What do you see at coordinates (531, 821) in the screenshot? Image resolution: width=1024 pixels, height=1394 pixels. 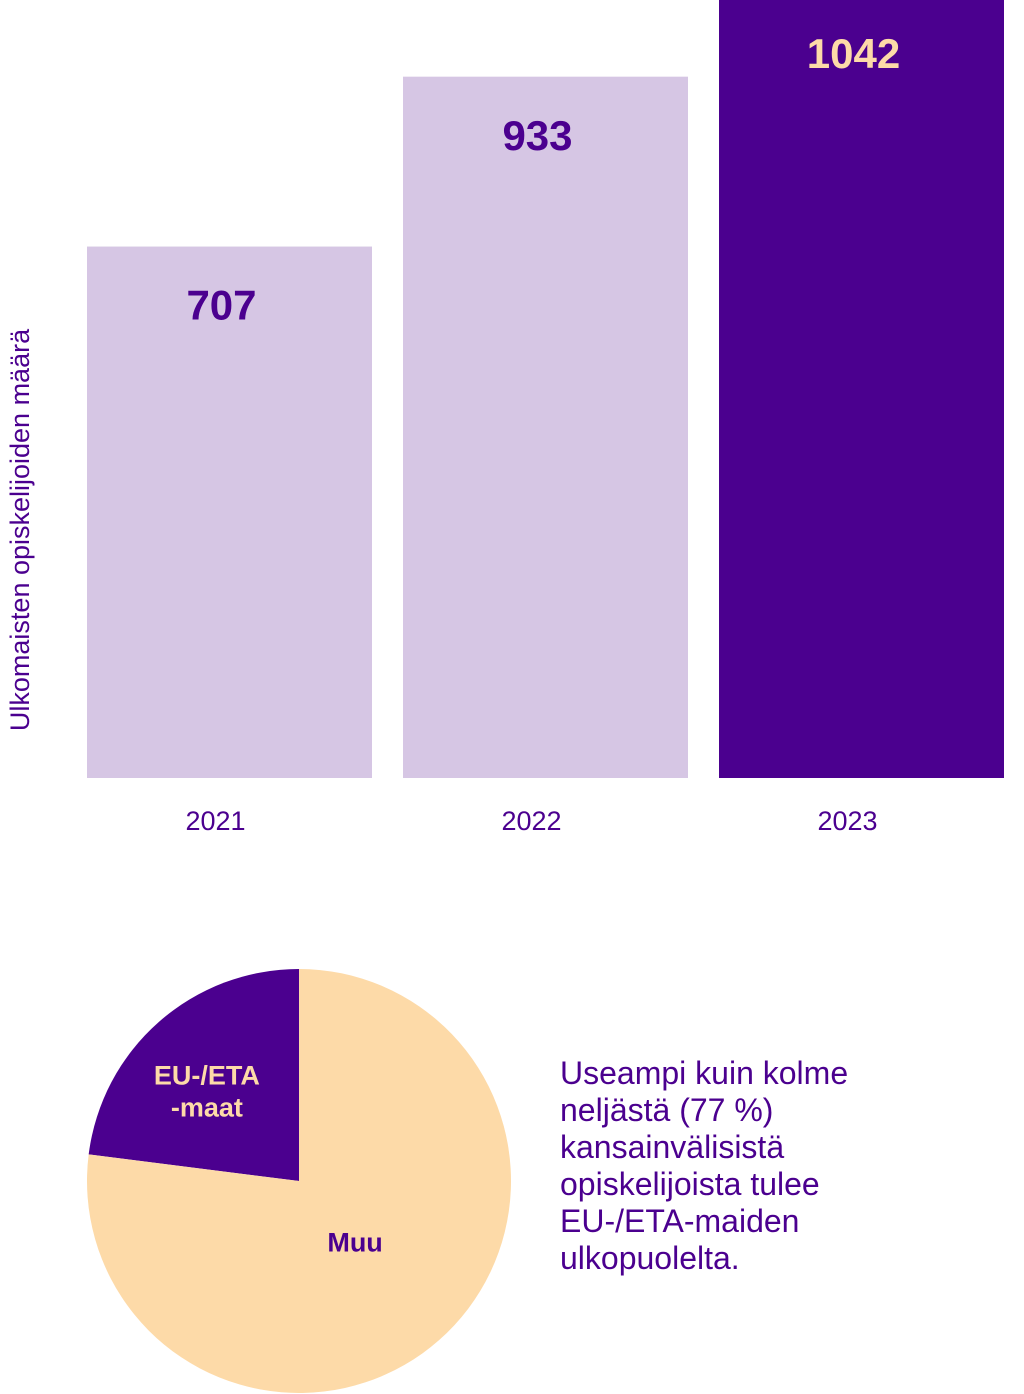 I see `x-tick-label: 2022` at bounding box center [531, 821].